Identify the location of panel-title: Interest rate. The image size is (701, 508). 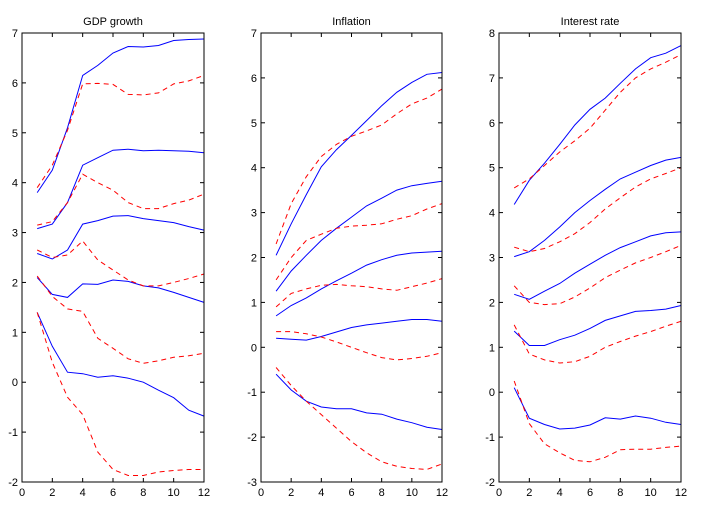
(590, 22).